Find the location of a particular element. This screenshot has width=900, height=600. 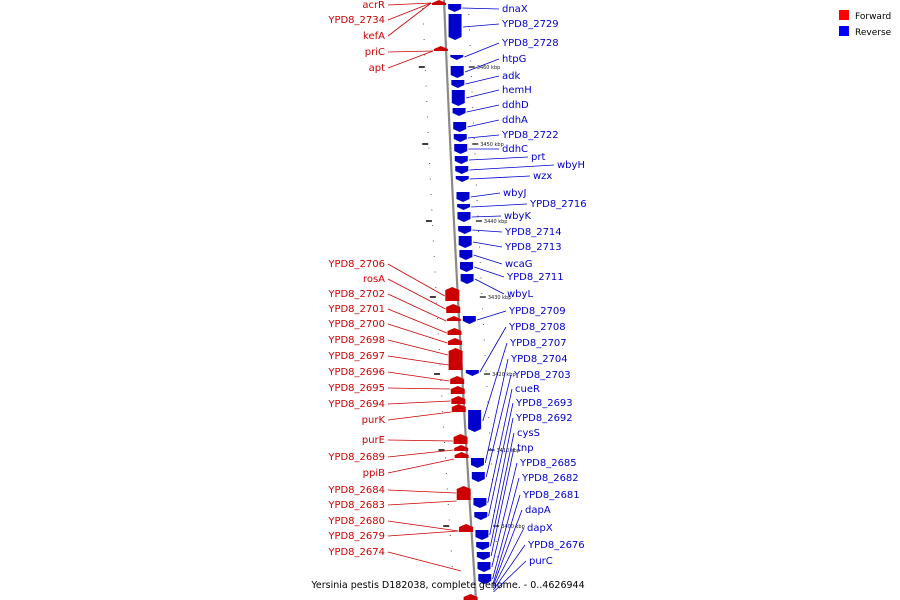

forward-gene-label: acrR is located at coordinates (373, 5).